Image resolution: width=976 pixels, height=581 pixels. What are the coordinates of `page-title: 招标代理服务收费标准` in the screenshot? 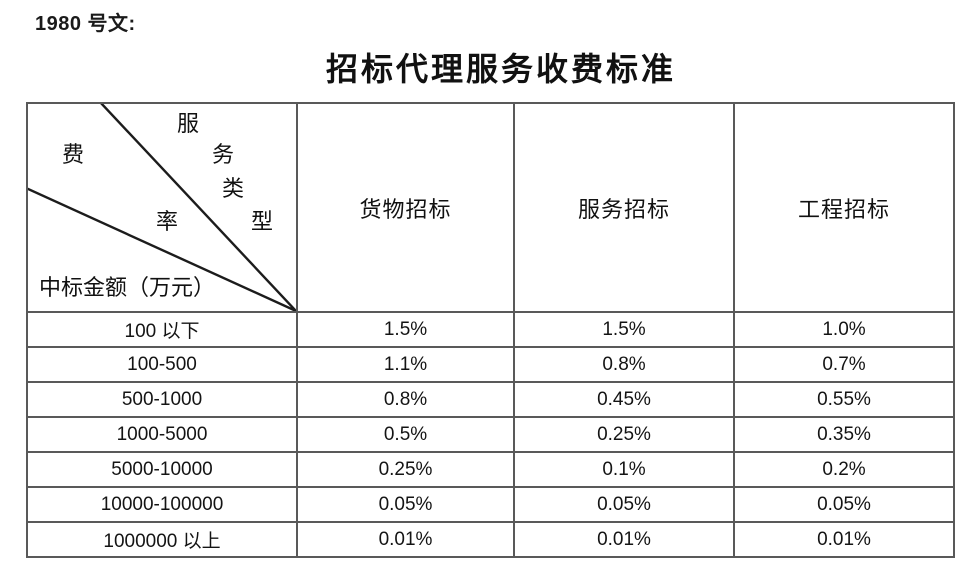 It's located at (500, 69).